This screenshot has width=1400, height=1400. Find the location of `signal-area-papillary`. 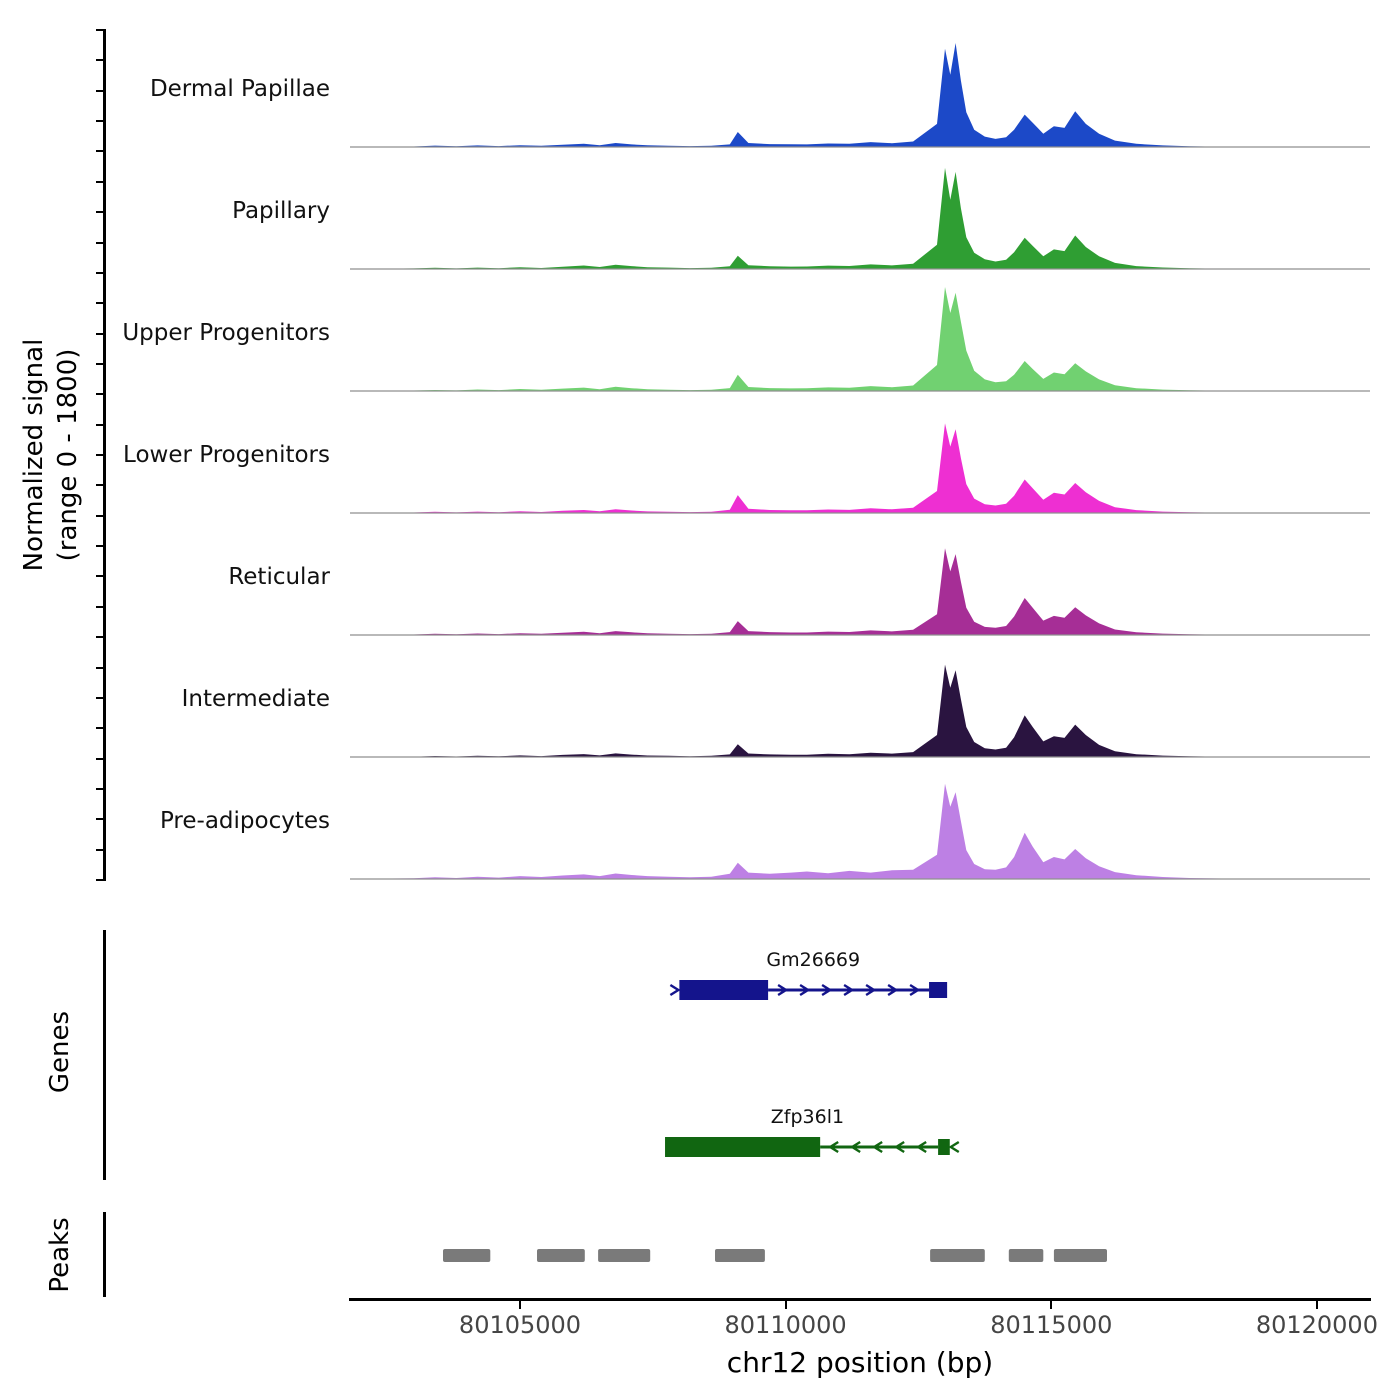

signal-area-papillary is located at coordinates (860, 218).